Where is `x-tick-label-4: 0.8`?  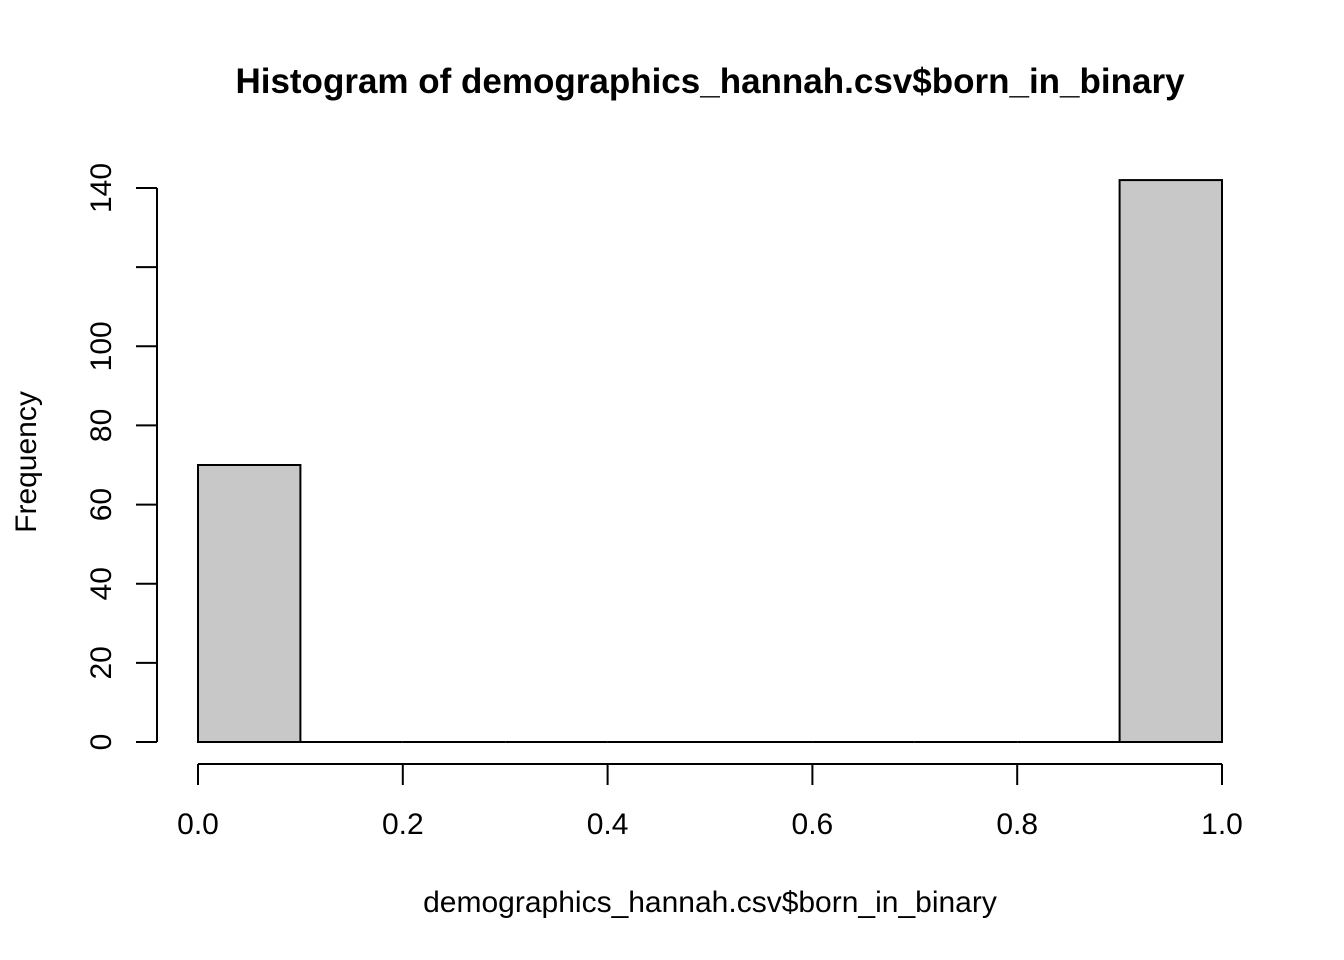 x-tick-label-4: 0.8 is located at coordinates (1017, 824).